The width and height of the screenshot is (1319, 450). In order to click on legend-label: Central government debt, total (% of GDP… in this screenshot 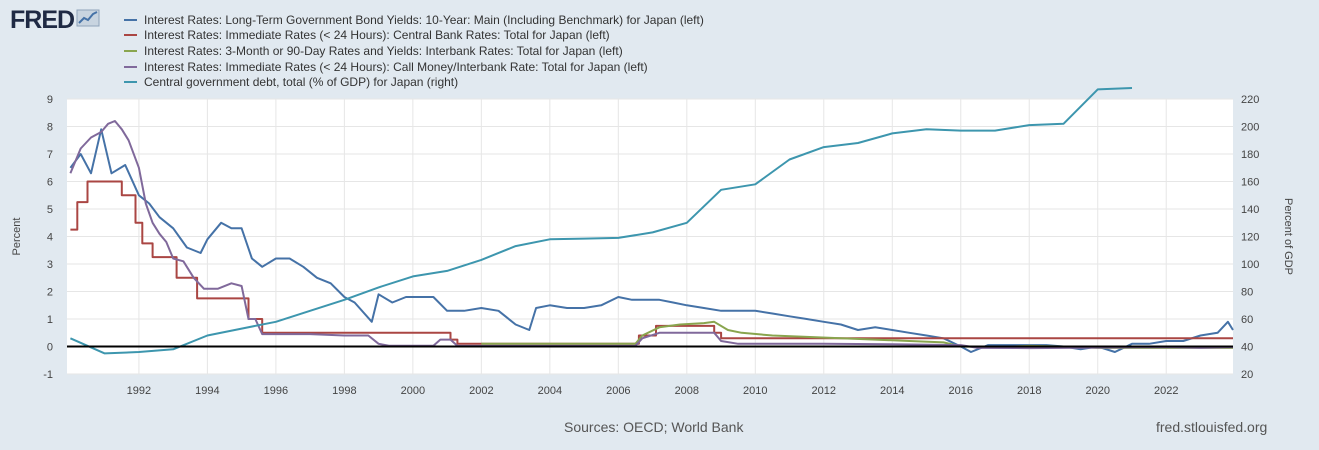, I will do `click(301, 82)`.